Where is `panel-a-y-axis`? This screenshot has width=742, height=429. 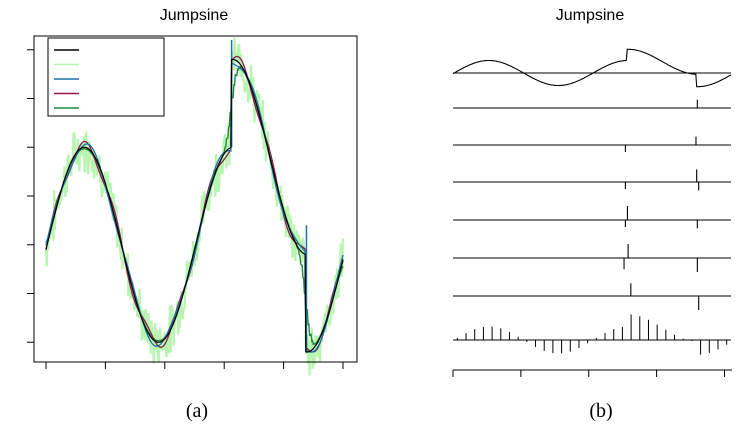 panel-a-y-axis is located at coordinates (30, 196).